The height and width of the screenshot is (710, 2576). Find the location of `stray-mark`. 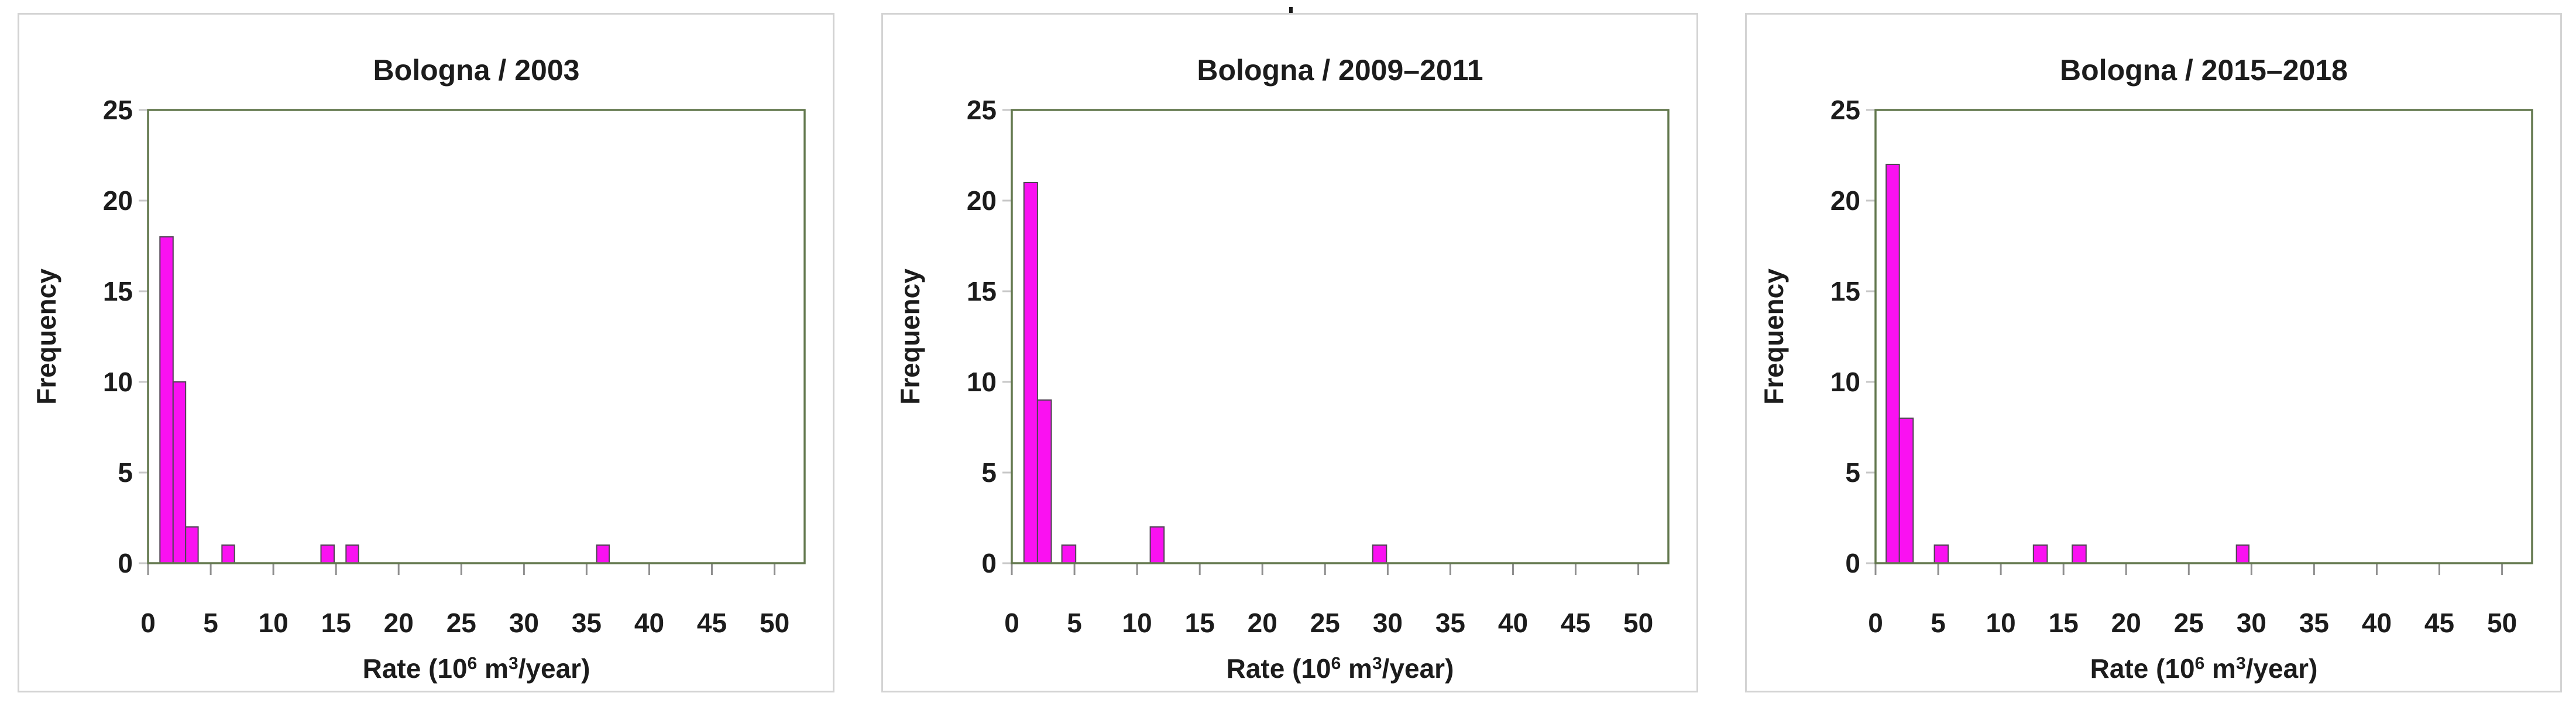

stray-mark is located at coordinates (1291, 11).